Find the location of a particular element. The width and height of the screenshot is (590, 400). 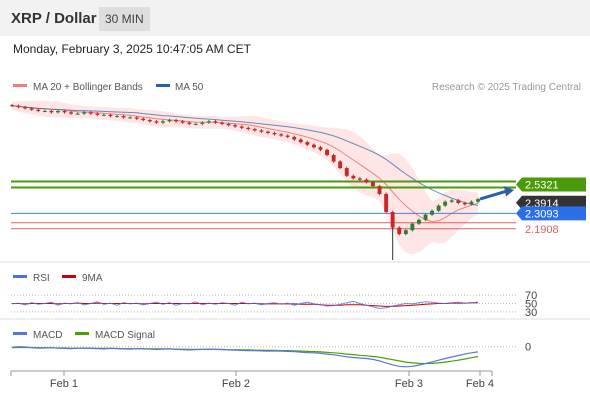

x-tick-label: Feb 1 is located at coordinates (64, 384).